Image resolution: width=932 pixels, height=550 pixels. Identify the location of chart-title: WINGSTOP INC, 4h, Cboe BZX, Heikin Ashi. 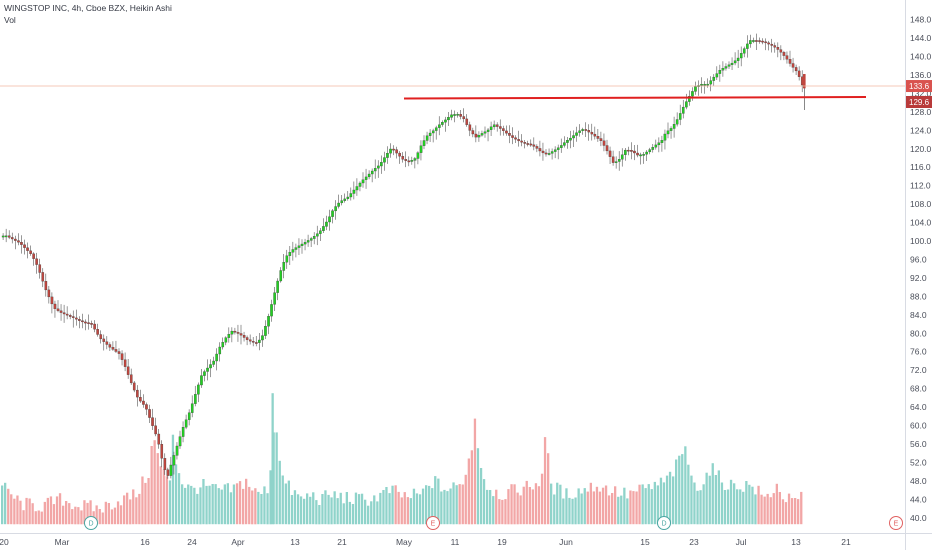
(88, 8).